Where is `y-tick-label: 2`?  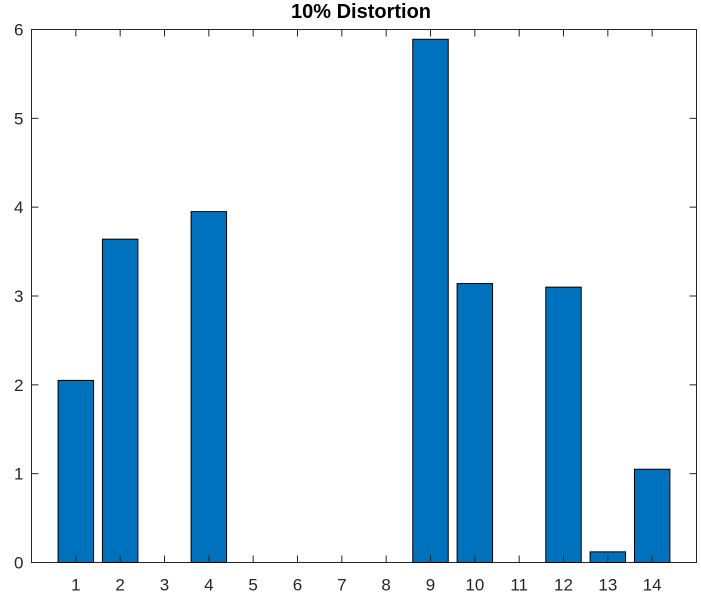
y-tick-label: 2 is located at coordinates (18, 385).